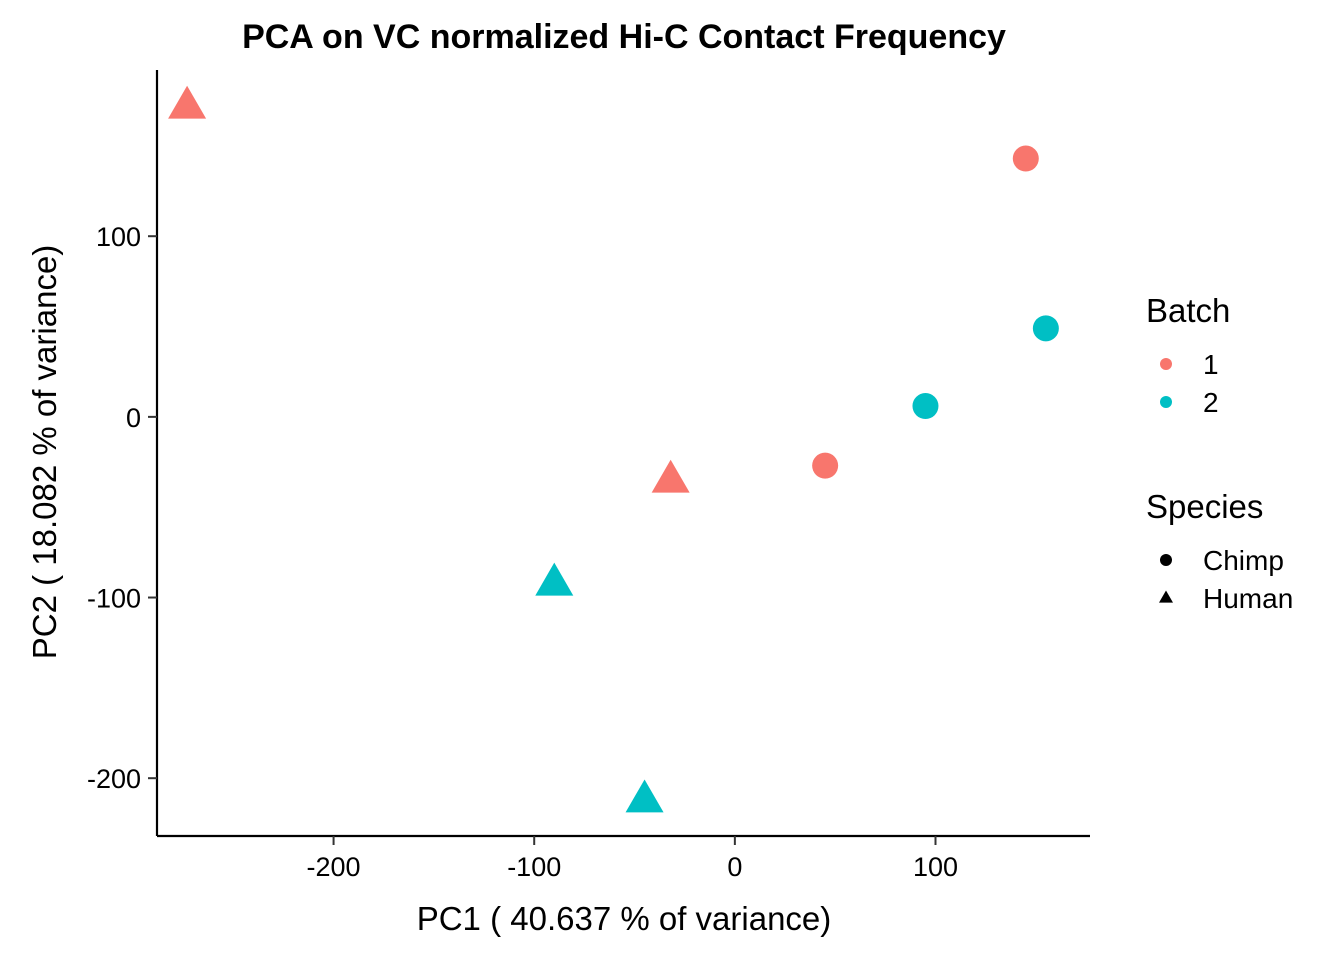 The image size is (1344, 965). What do you see at coordinates (534, 867) in the screenshot?
I see `x-tick-label: -100` at bounding box center [534, 867].